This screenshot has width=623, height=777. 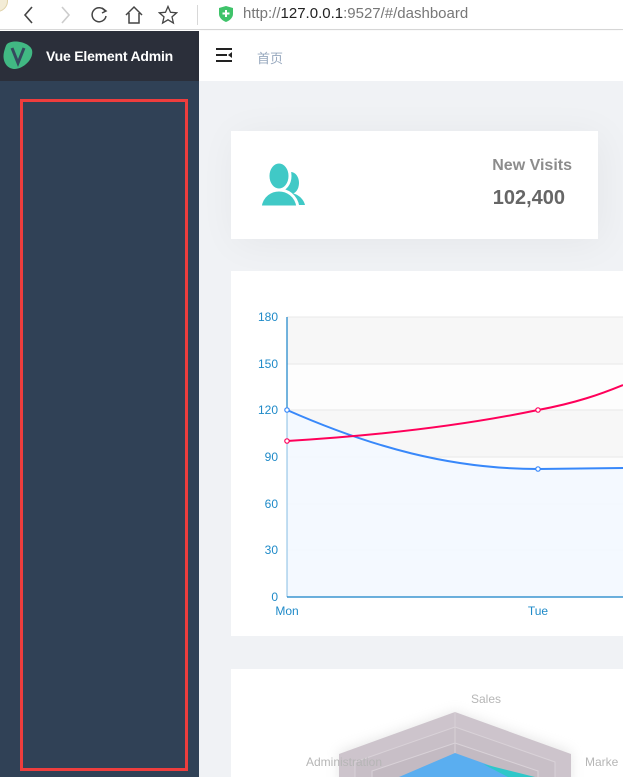 I want to click on y-tick-120: 120, so click(x=268, y=410).